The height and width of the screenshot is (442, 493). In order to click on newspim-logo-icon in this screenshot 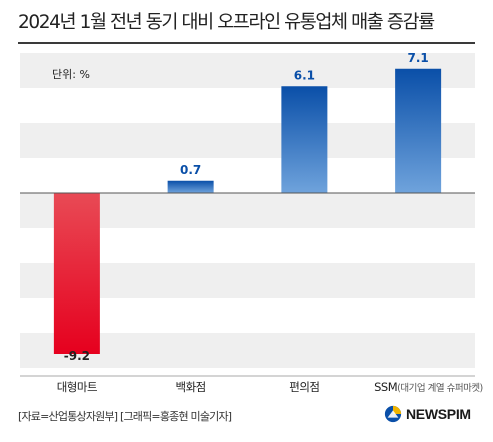, I will do `click(393, 414)`.